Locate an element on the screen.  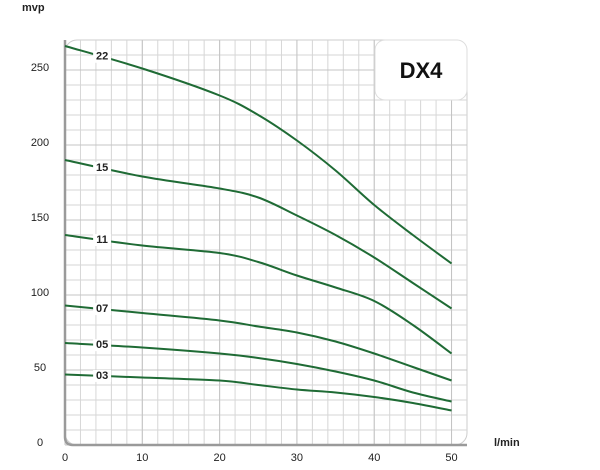
x-tick-label: 50 is located at coordinates (451, 458).